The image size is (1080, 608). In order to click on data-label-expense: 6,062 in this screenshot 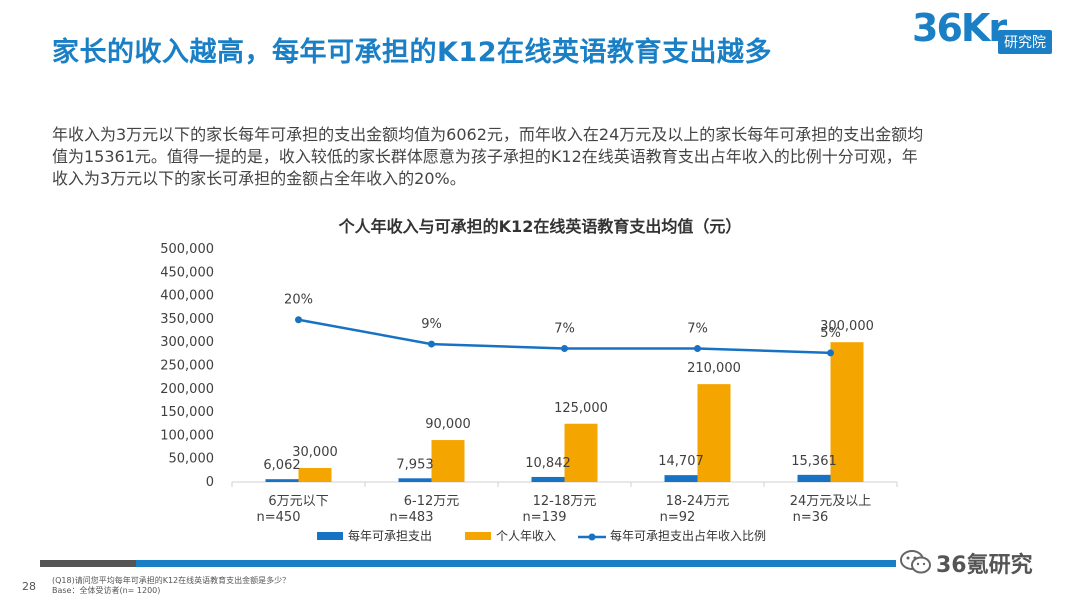, I will do `click(281, 465)`.